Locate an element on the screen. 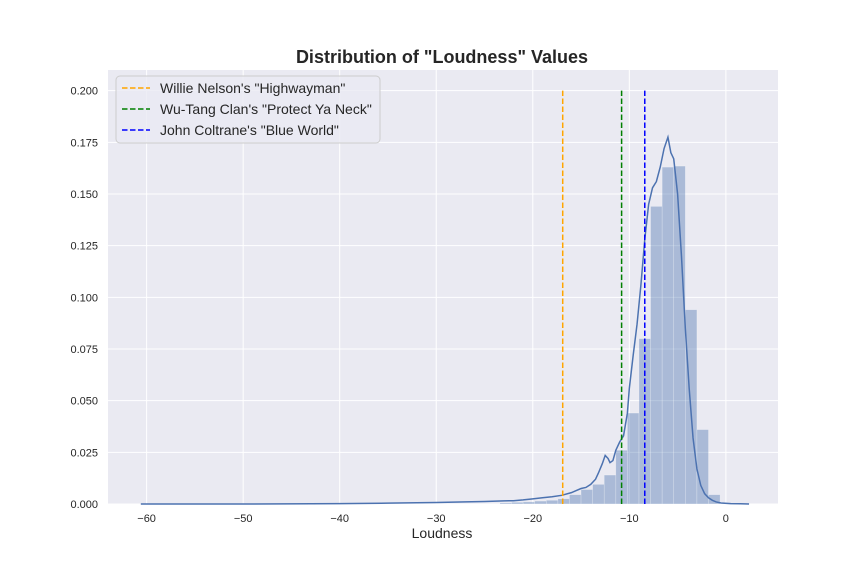  legend-label: John Coltrane's "Blue World" is located at coordinates (249, 130).